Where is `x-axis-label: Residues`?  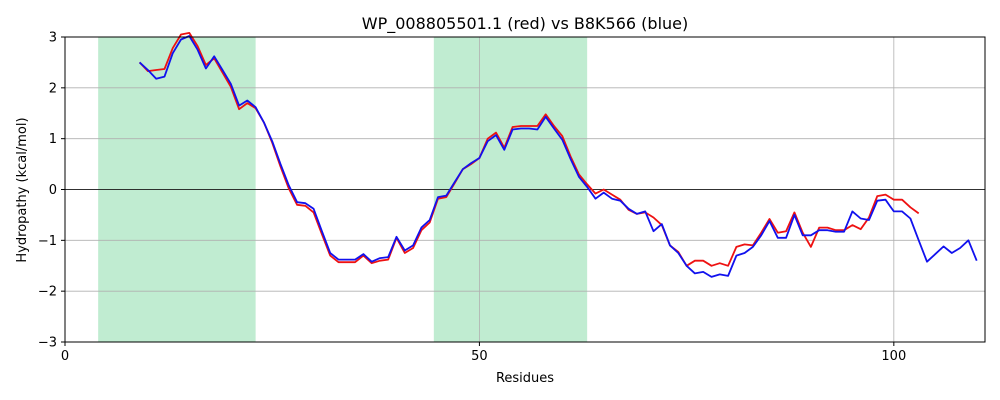
x-axis-label: Residues is located at coordinates (525, 378).